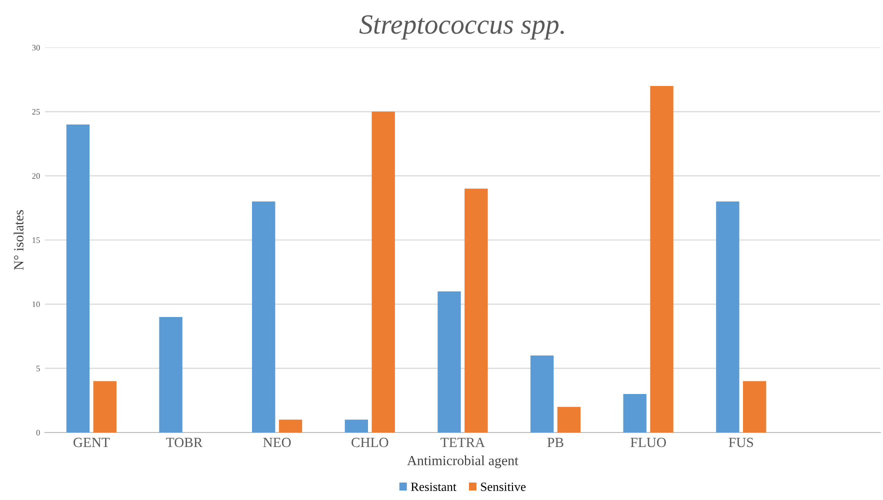 This screenshot has width=883, height=500. What do you see at coordinates (741, 443) in the screenshot?
I see `x-tick-label: FUS` at bounding box center [741, 443].